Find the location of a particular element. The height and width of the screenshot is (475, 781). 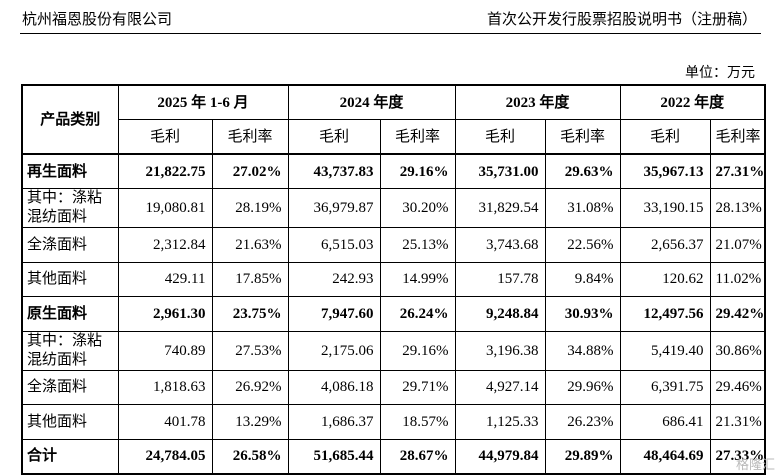

gross-margin-cell: 26.23% is located at coordinates (582, 422).